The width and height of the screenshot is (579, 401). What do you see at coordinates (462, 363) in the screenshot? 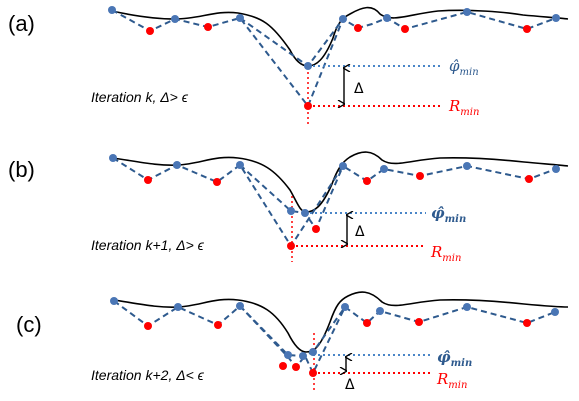
I see `panel-c-phi-subscript: min` at bounding box center [462, 363].